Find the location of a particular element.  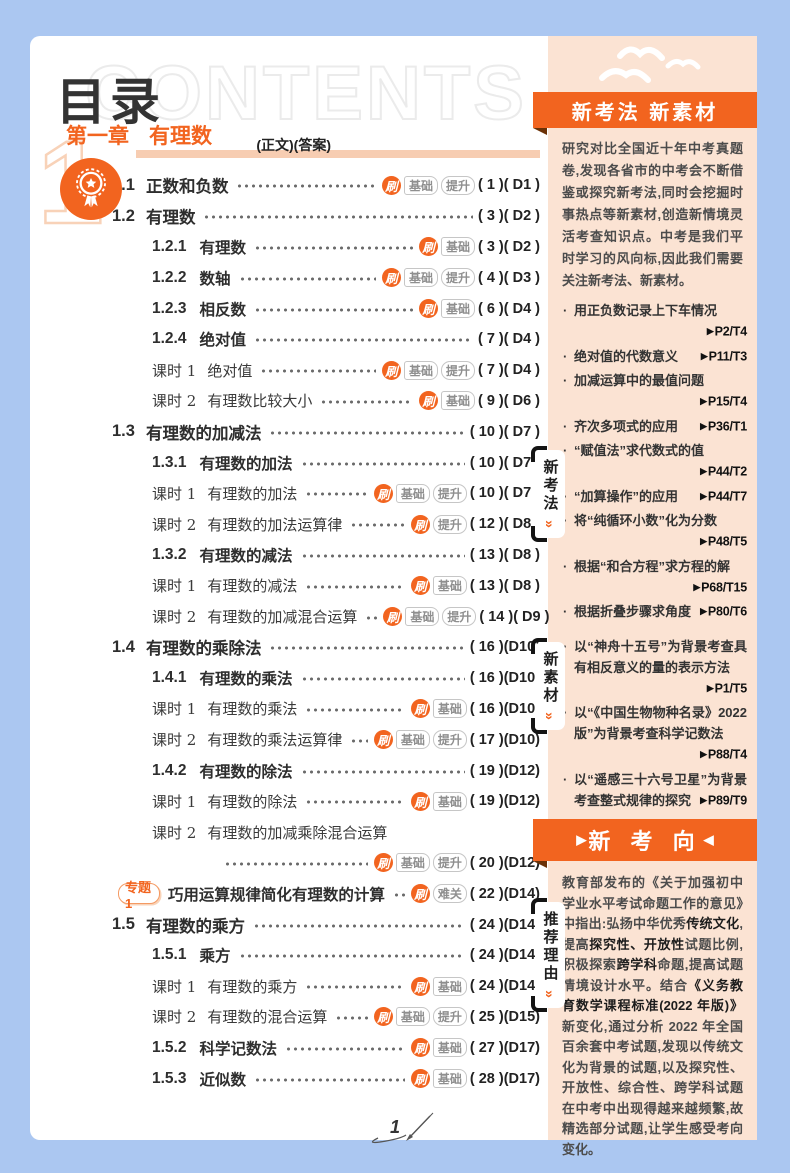

sidebar-bullet-item: 将“纯循环小数”化为分数 ▶P48/T5 is located at coordinates (654, 531).